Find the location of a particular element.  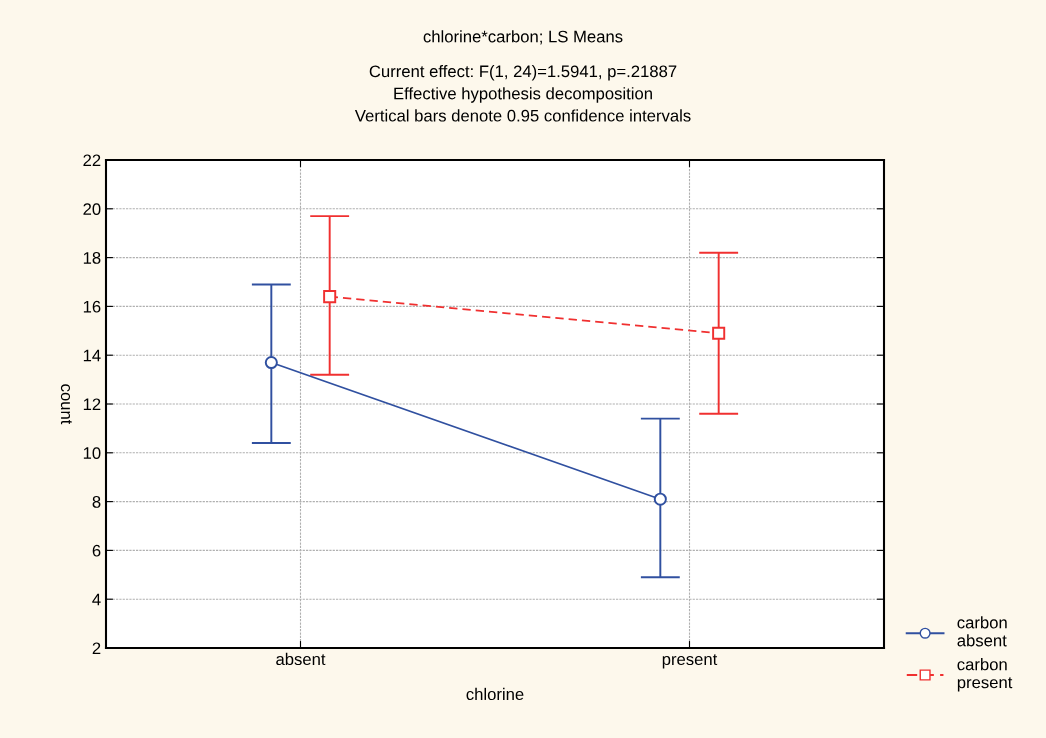

chart-title: chlorine*carbon; LS Means is located at coordinates (523, 37).